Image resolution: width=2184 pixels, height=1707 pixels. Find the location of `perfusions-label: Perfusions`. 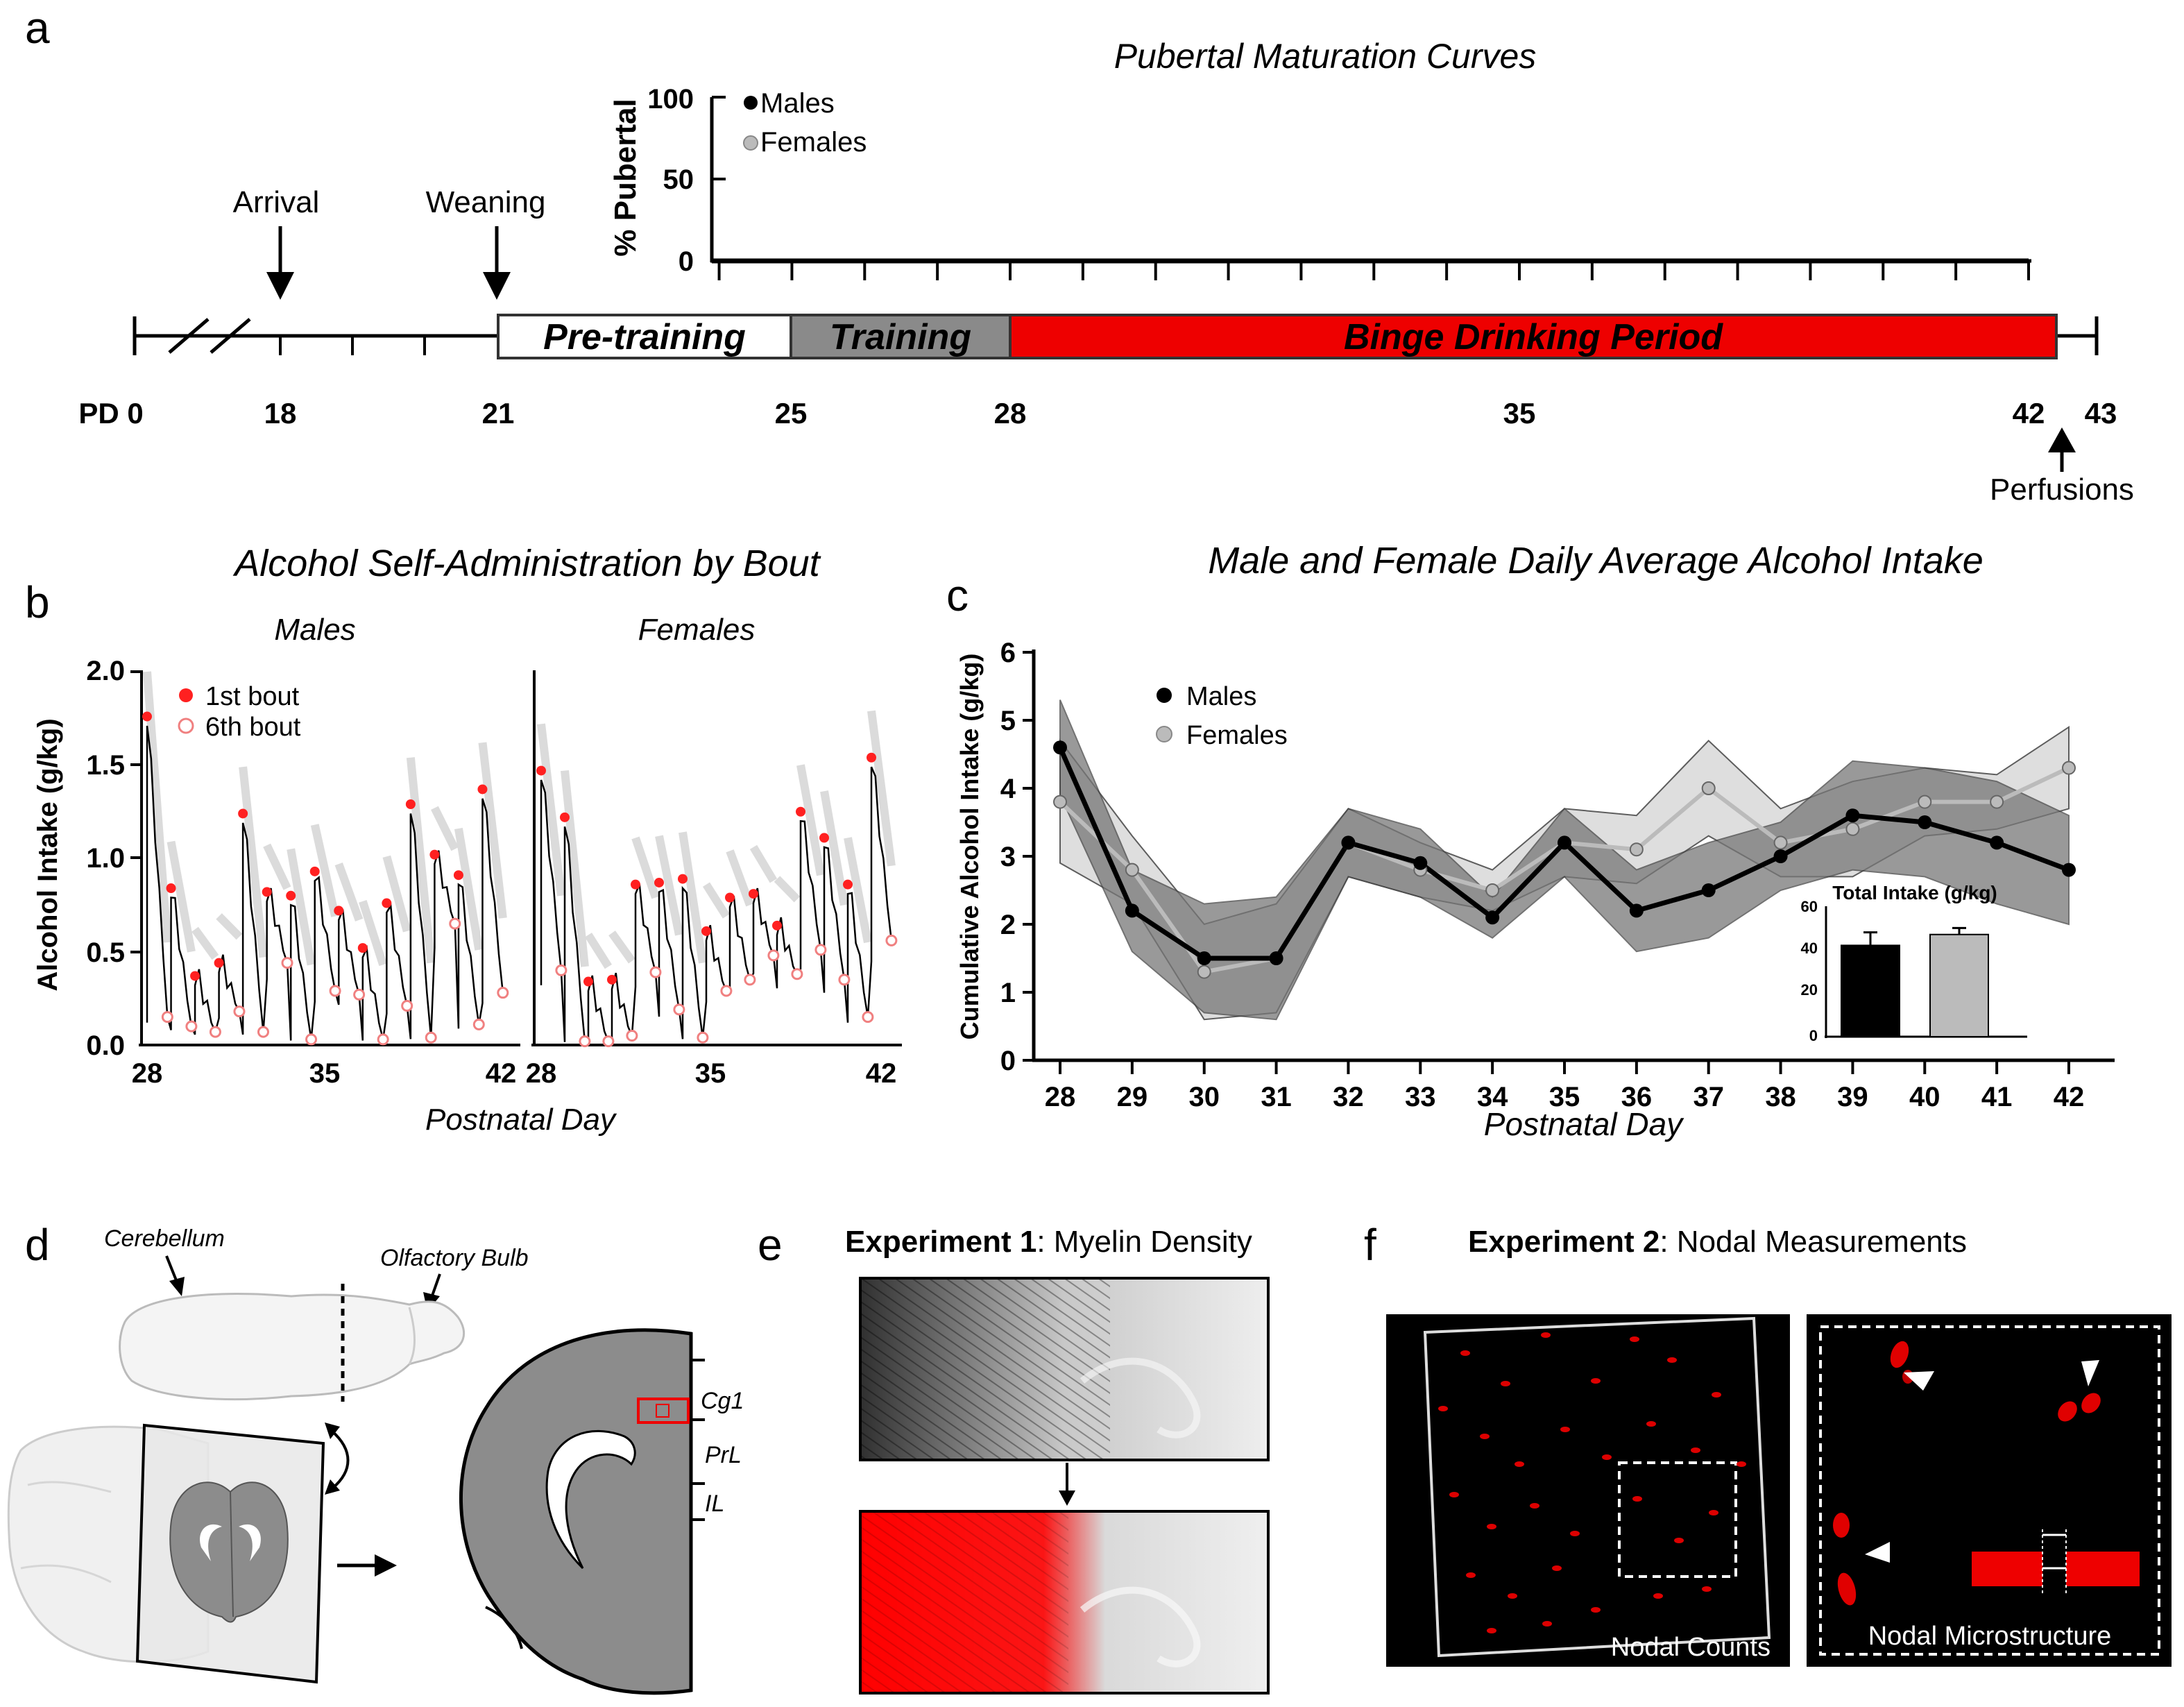

perfusions-label: Perfusions is located at coordinates (2062, 490).